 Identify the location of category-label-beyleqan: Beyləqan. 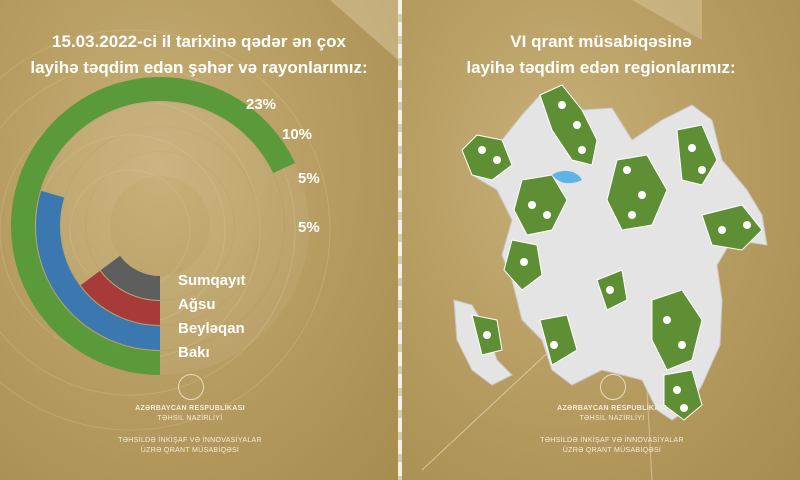
(211, 328).